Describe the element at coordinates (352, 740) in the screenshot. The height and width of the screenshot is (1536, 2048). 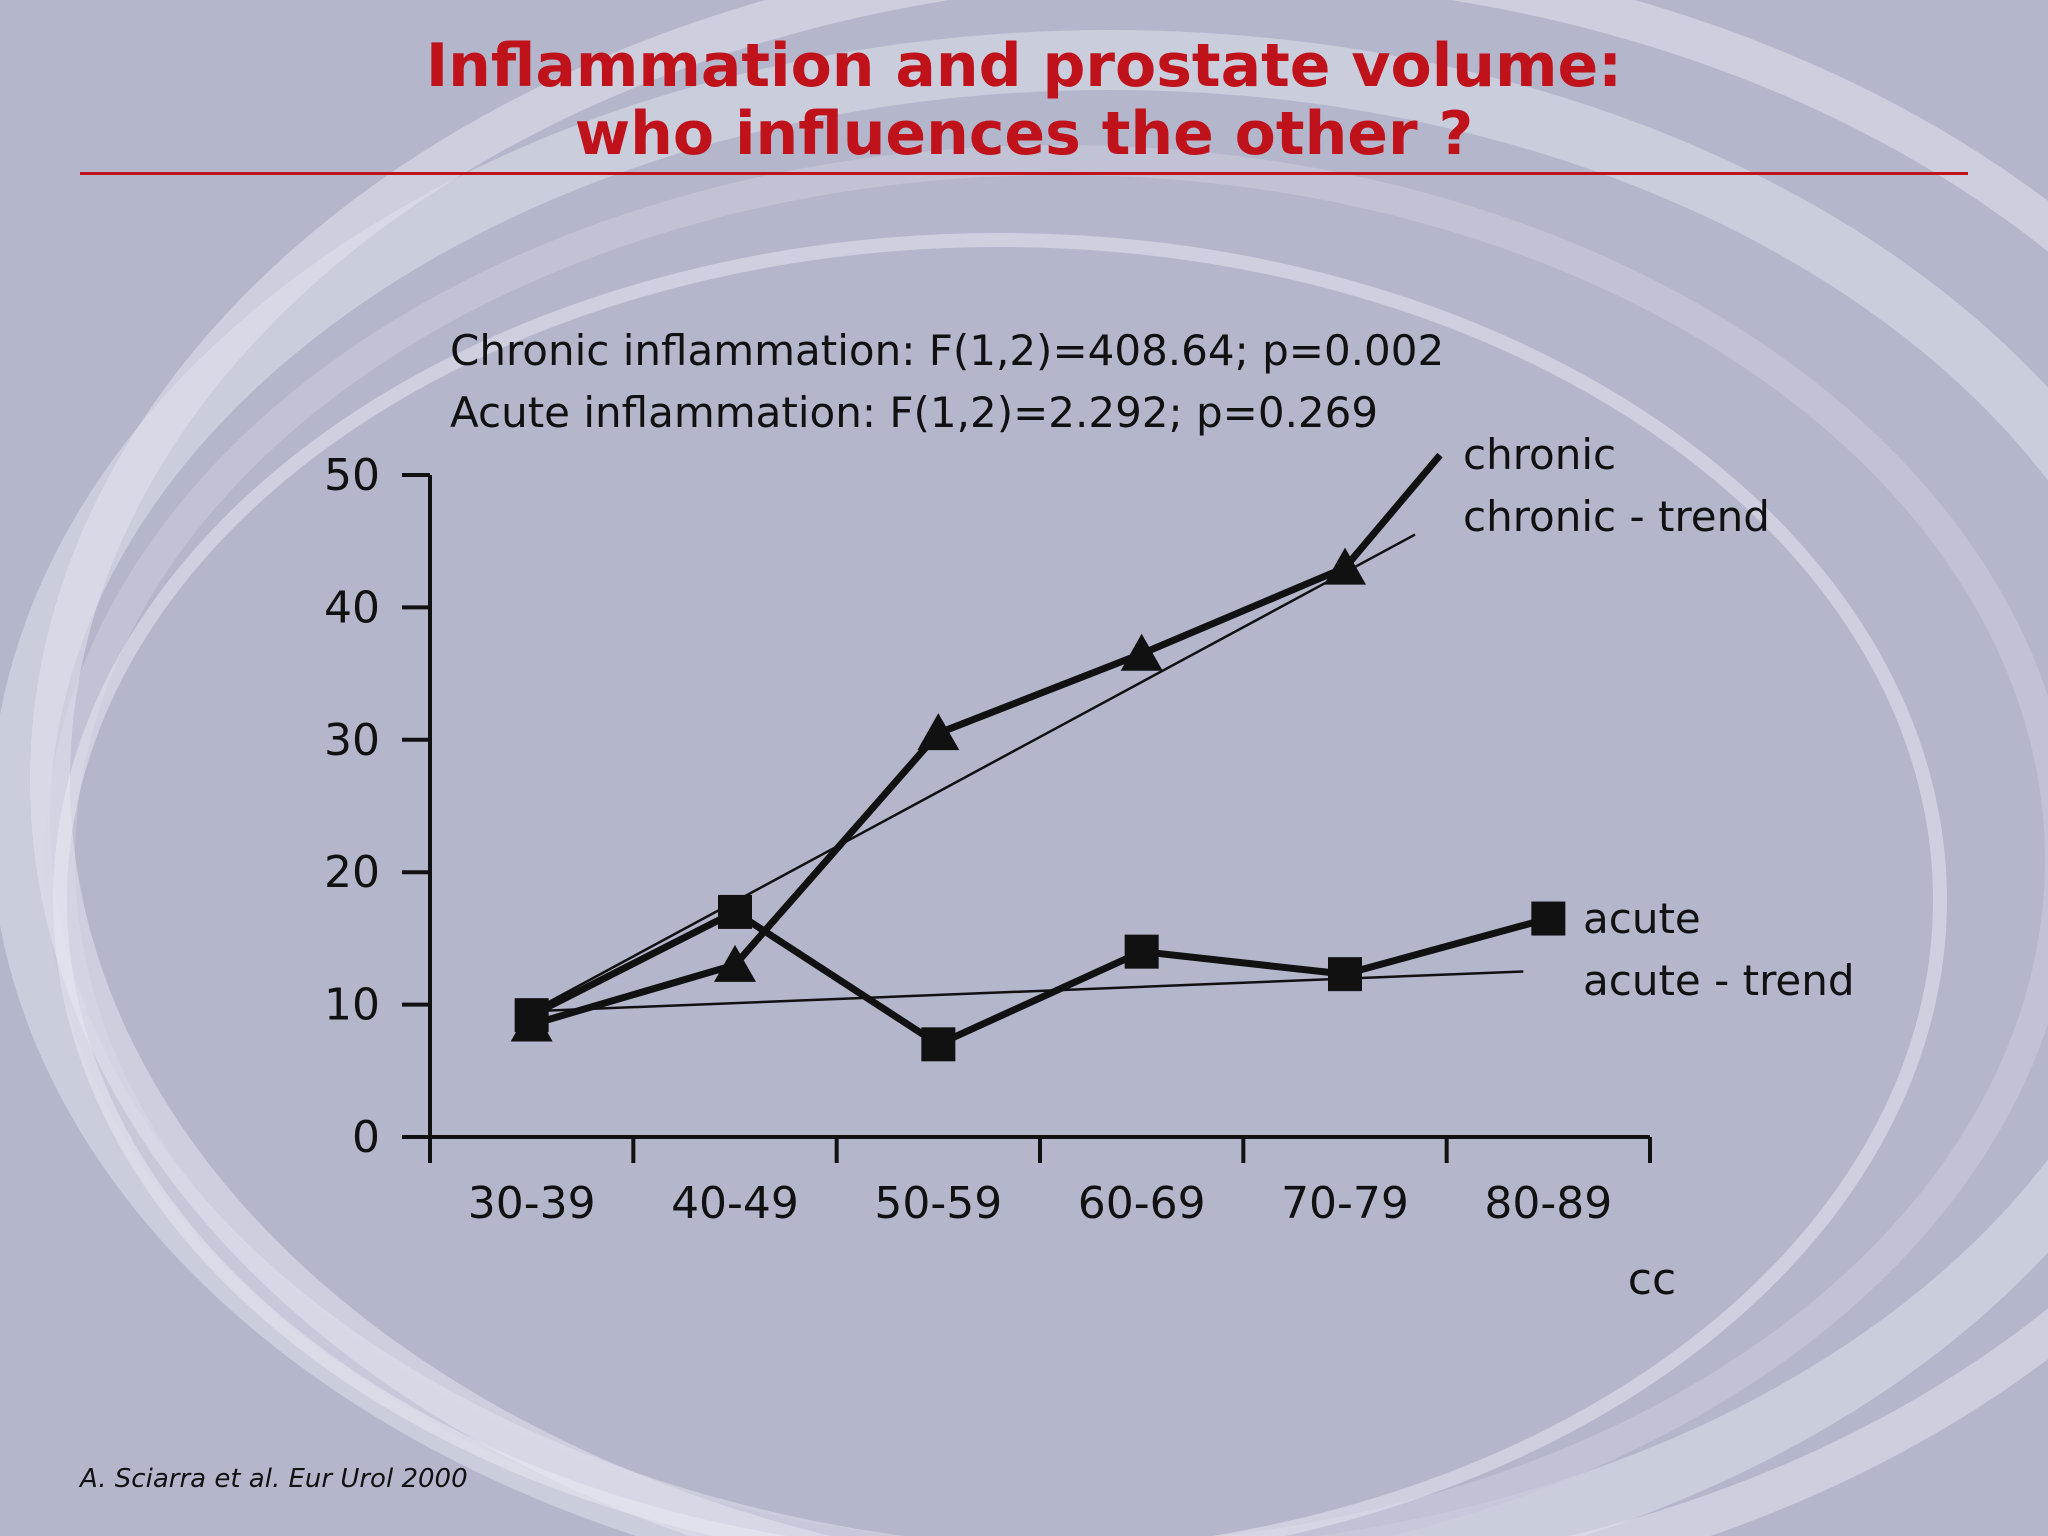
I see `y-tick-label-30: 30` at that location.